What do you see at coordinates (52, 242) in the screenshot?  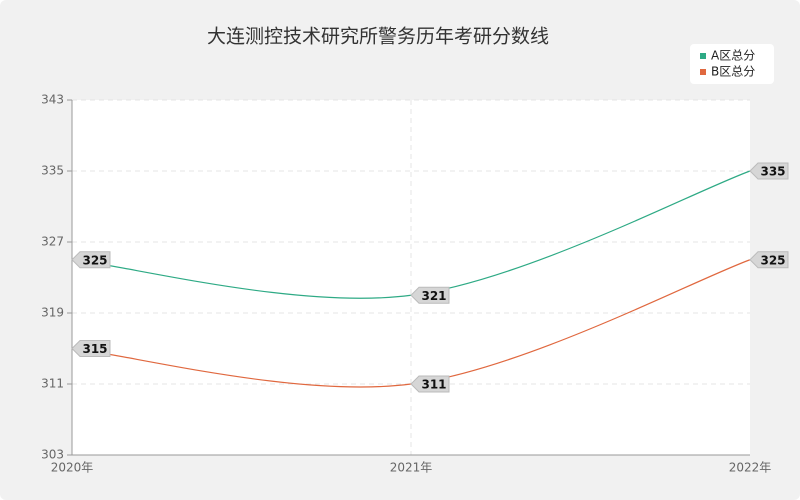 I see `y-tick-label: 327` at bounding box center [52, 242].